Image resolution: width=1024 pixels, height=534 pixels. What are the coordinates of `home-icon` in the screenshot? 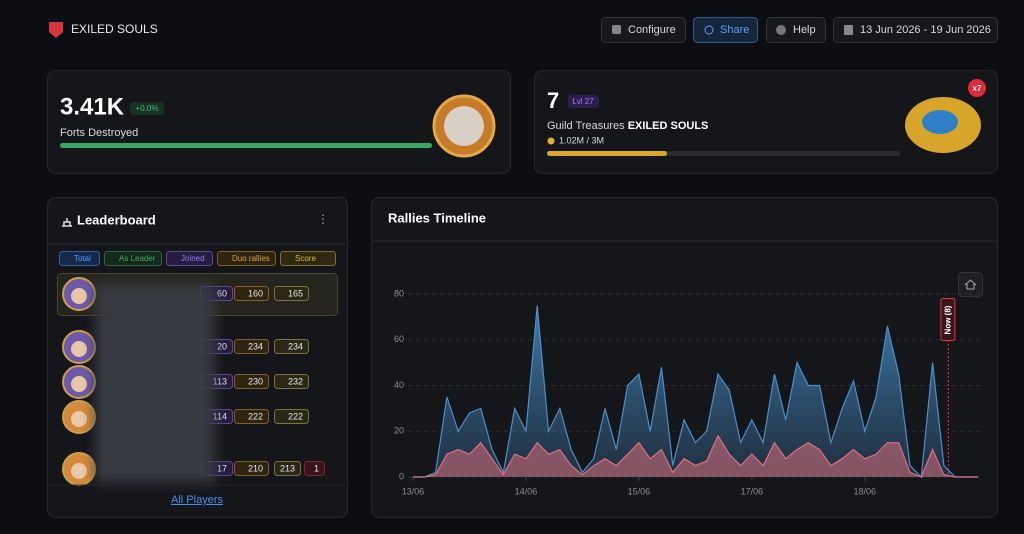 It's located at (970, 284).